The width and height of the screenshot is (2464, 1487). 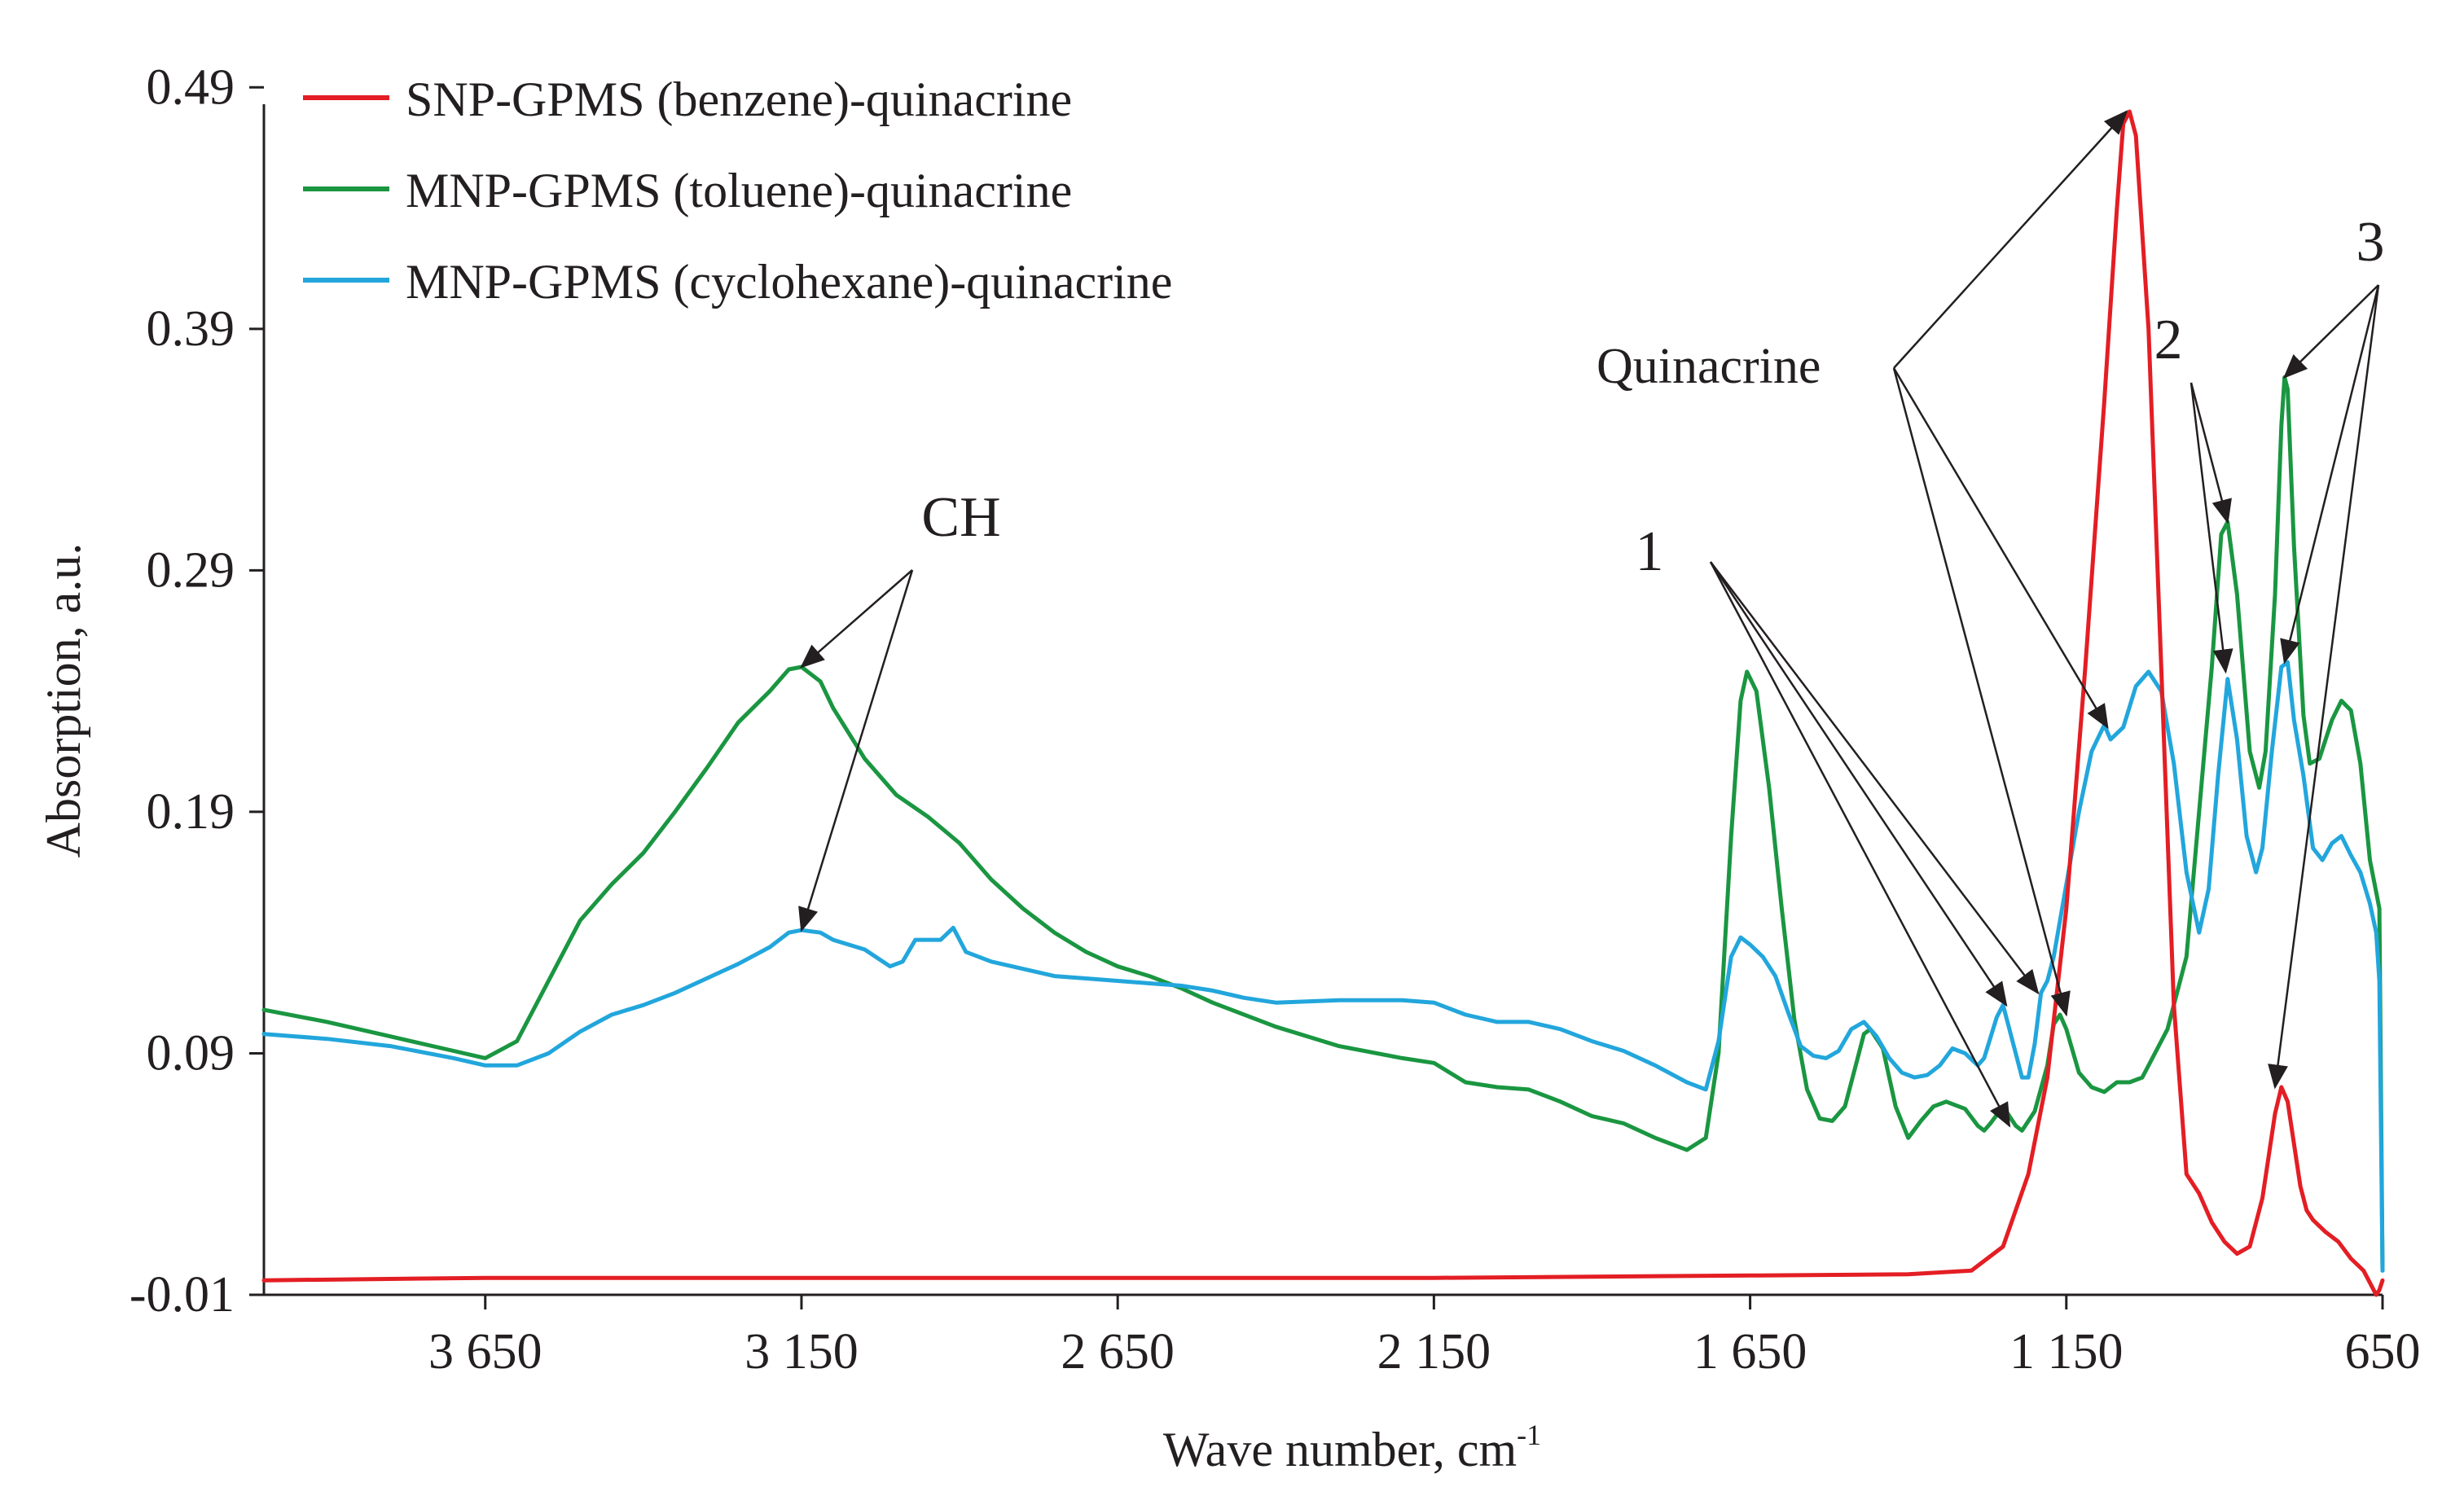 I want to click on x-tick-label: 3 650, so click(x=485, y=1352).